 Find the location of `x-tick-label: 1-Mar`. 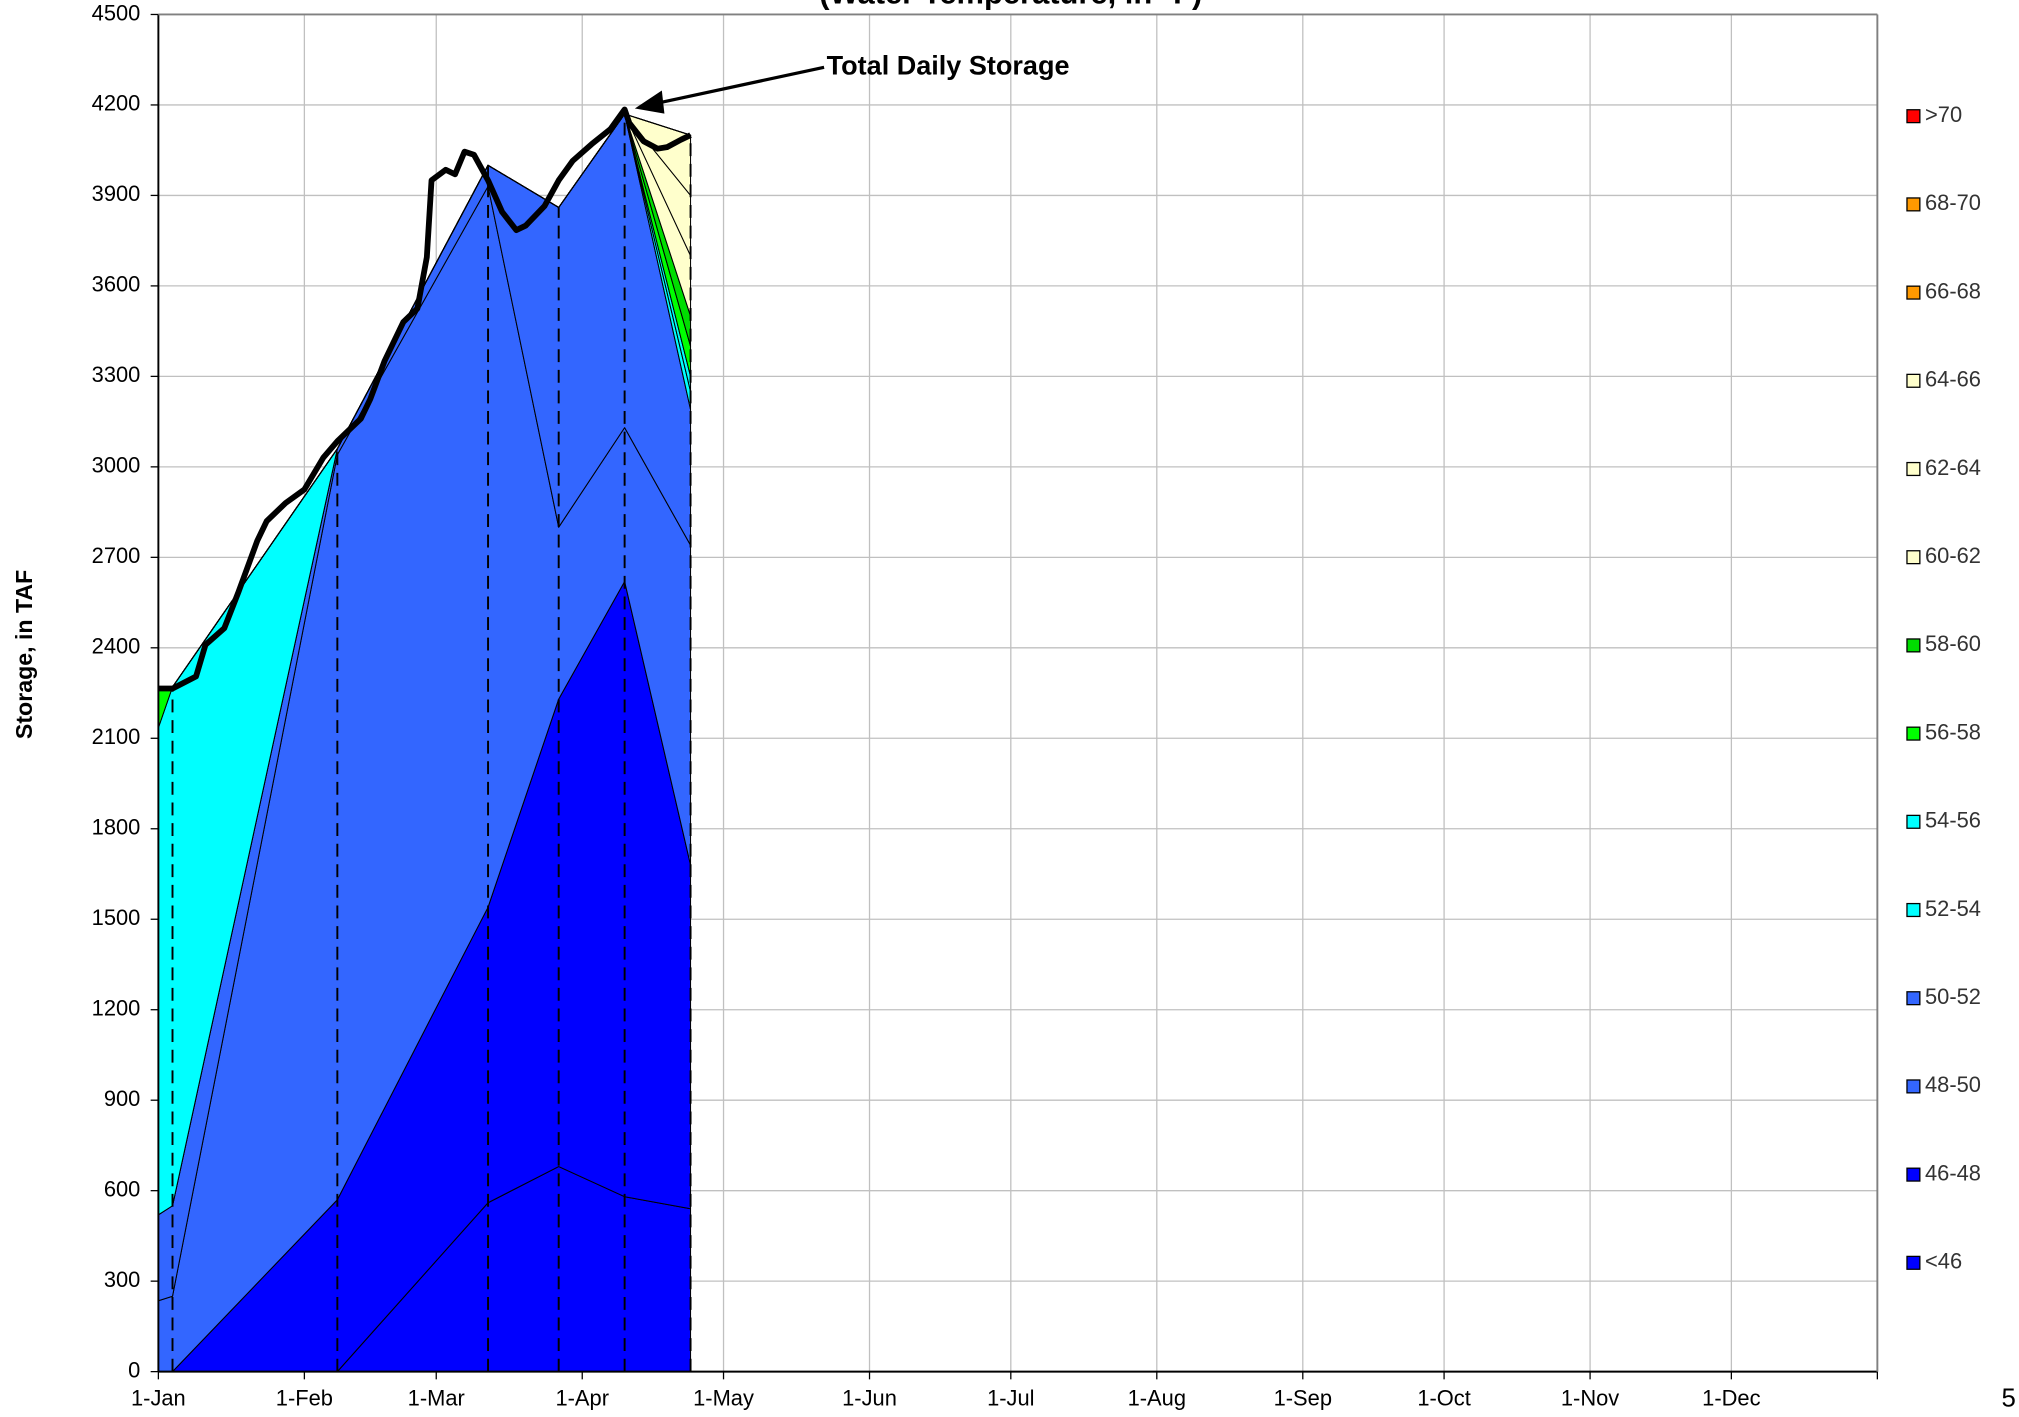

x-tick-label: 1-Mar is located at coordinates (436, 1398).